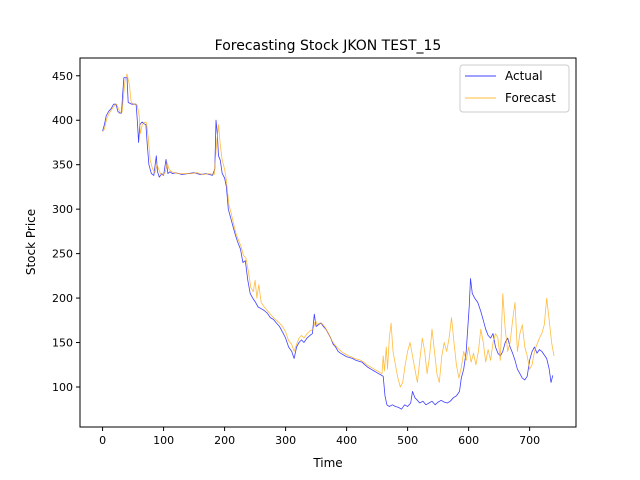 The height and width of the screenshot is (480, 640). What do you see at coordinates (66, 232) in the screenshot?
I see `y-axis-ticks: 100 150 200 250 300 350 400 450` at bounding box center [66, 232].